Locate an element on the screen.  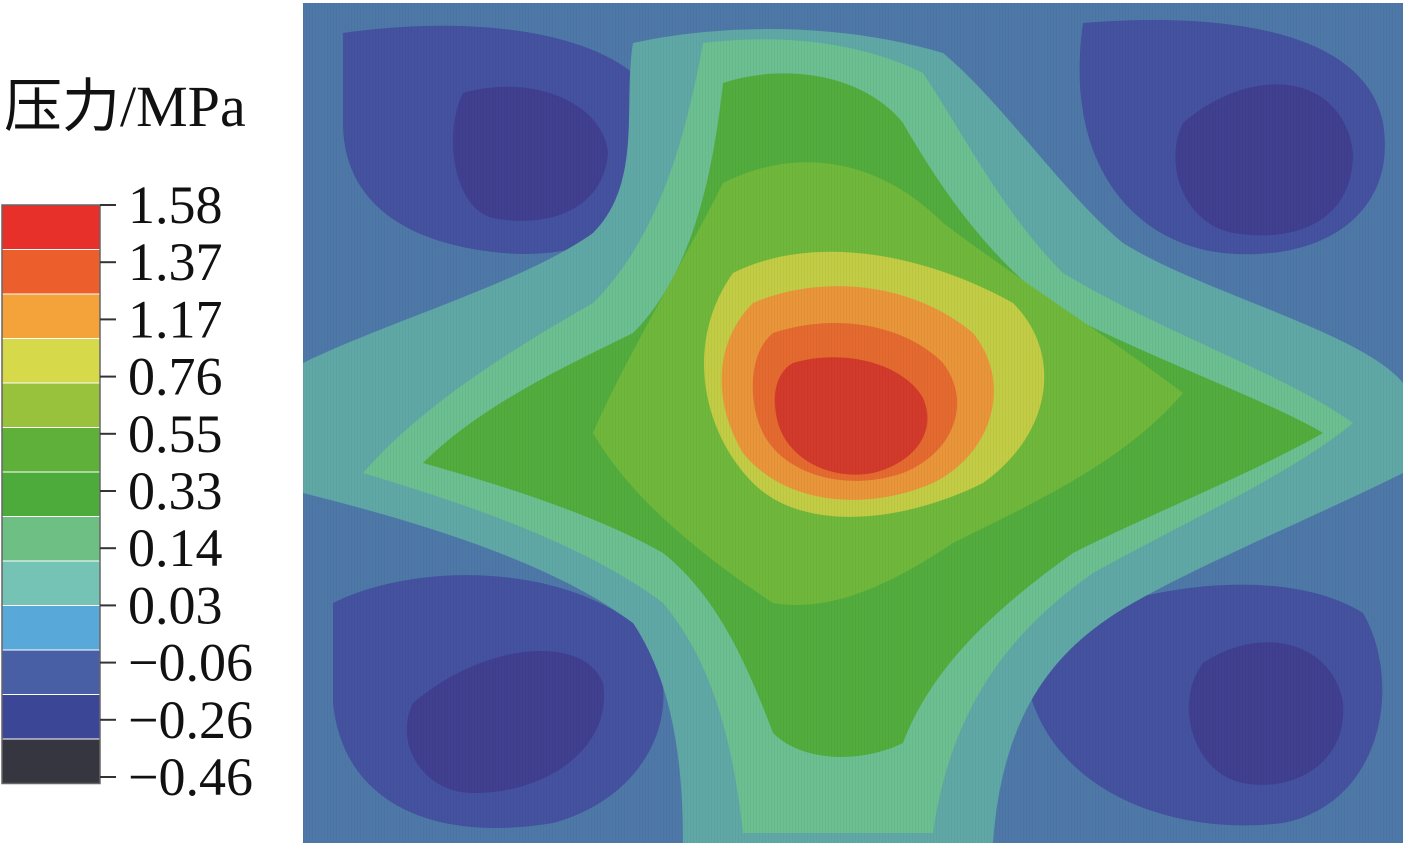
colorbar-tick-label: −0.46 is located at coordinates (190, 777).